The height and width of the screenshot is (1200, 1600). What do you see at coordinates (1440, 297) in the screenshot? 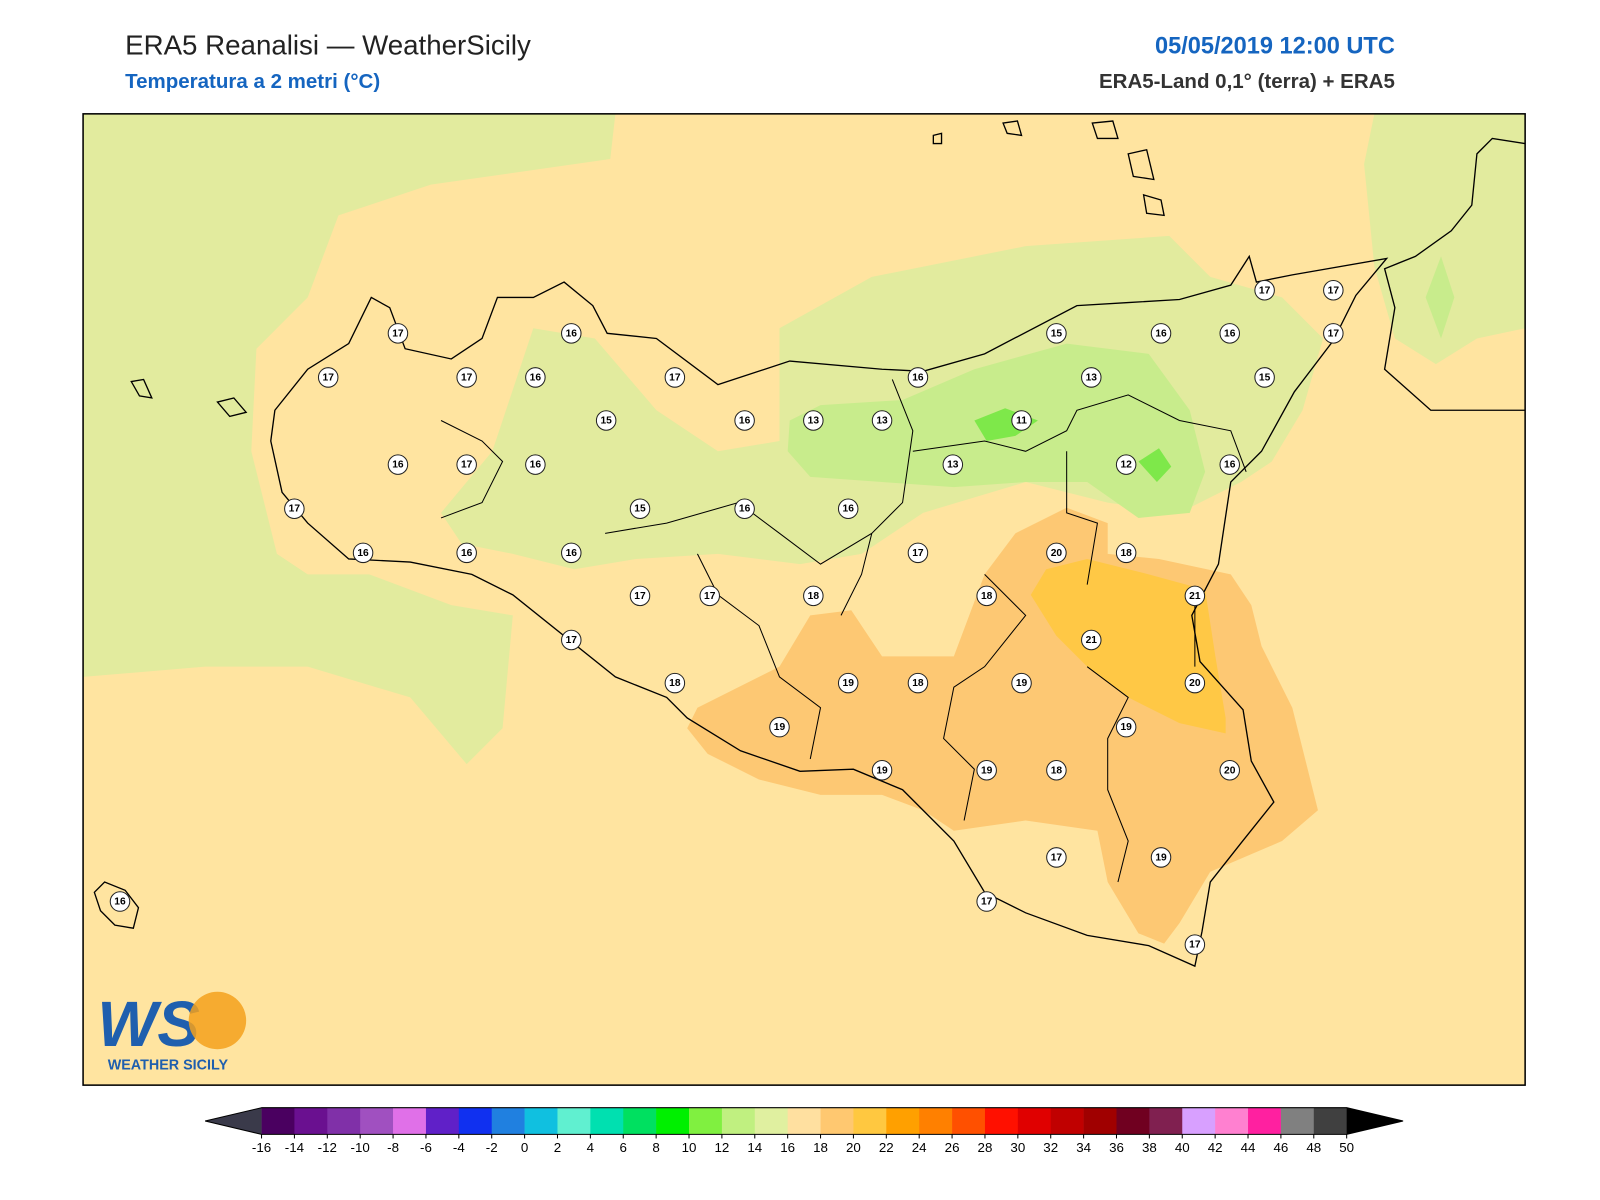
I see `field-cooler-calabria` at bounding box center [1440, 297].